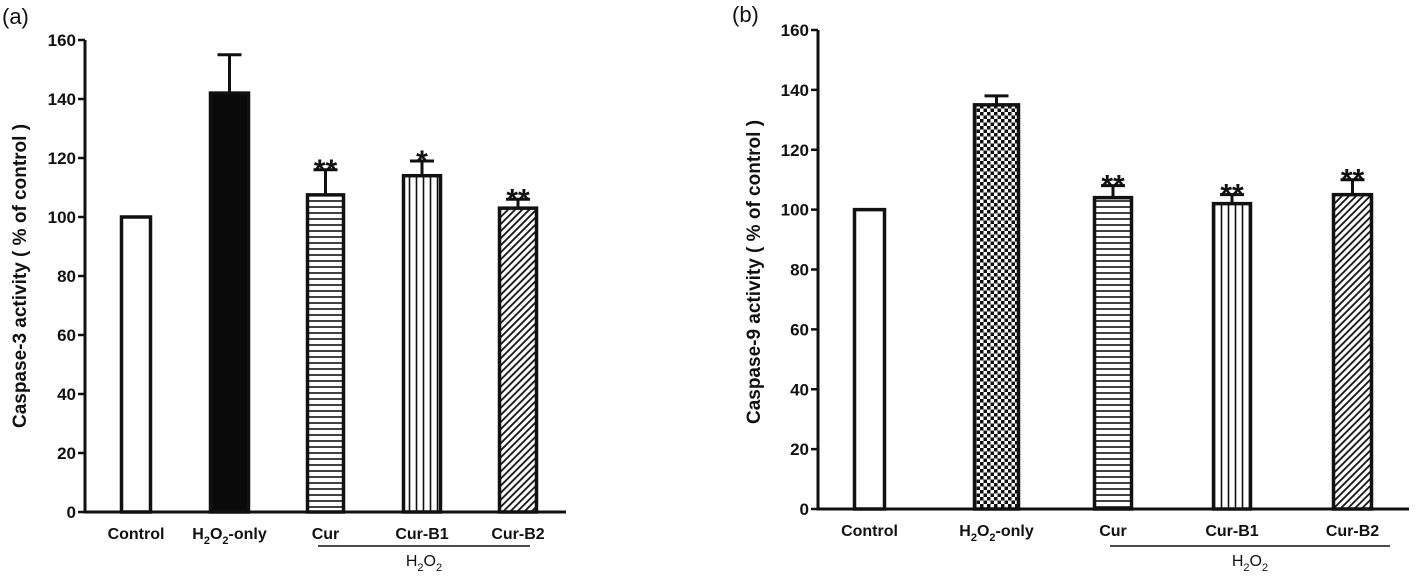 The image size is (1418, 576). What do you see at coordinates (15, 16) in the screenshot?
I see `panel-label: (a)` at bounding box center [15, 16].